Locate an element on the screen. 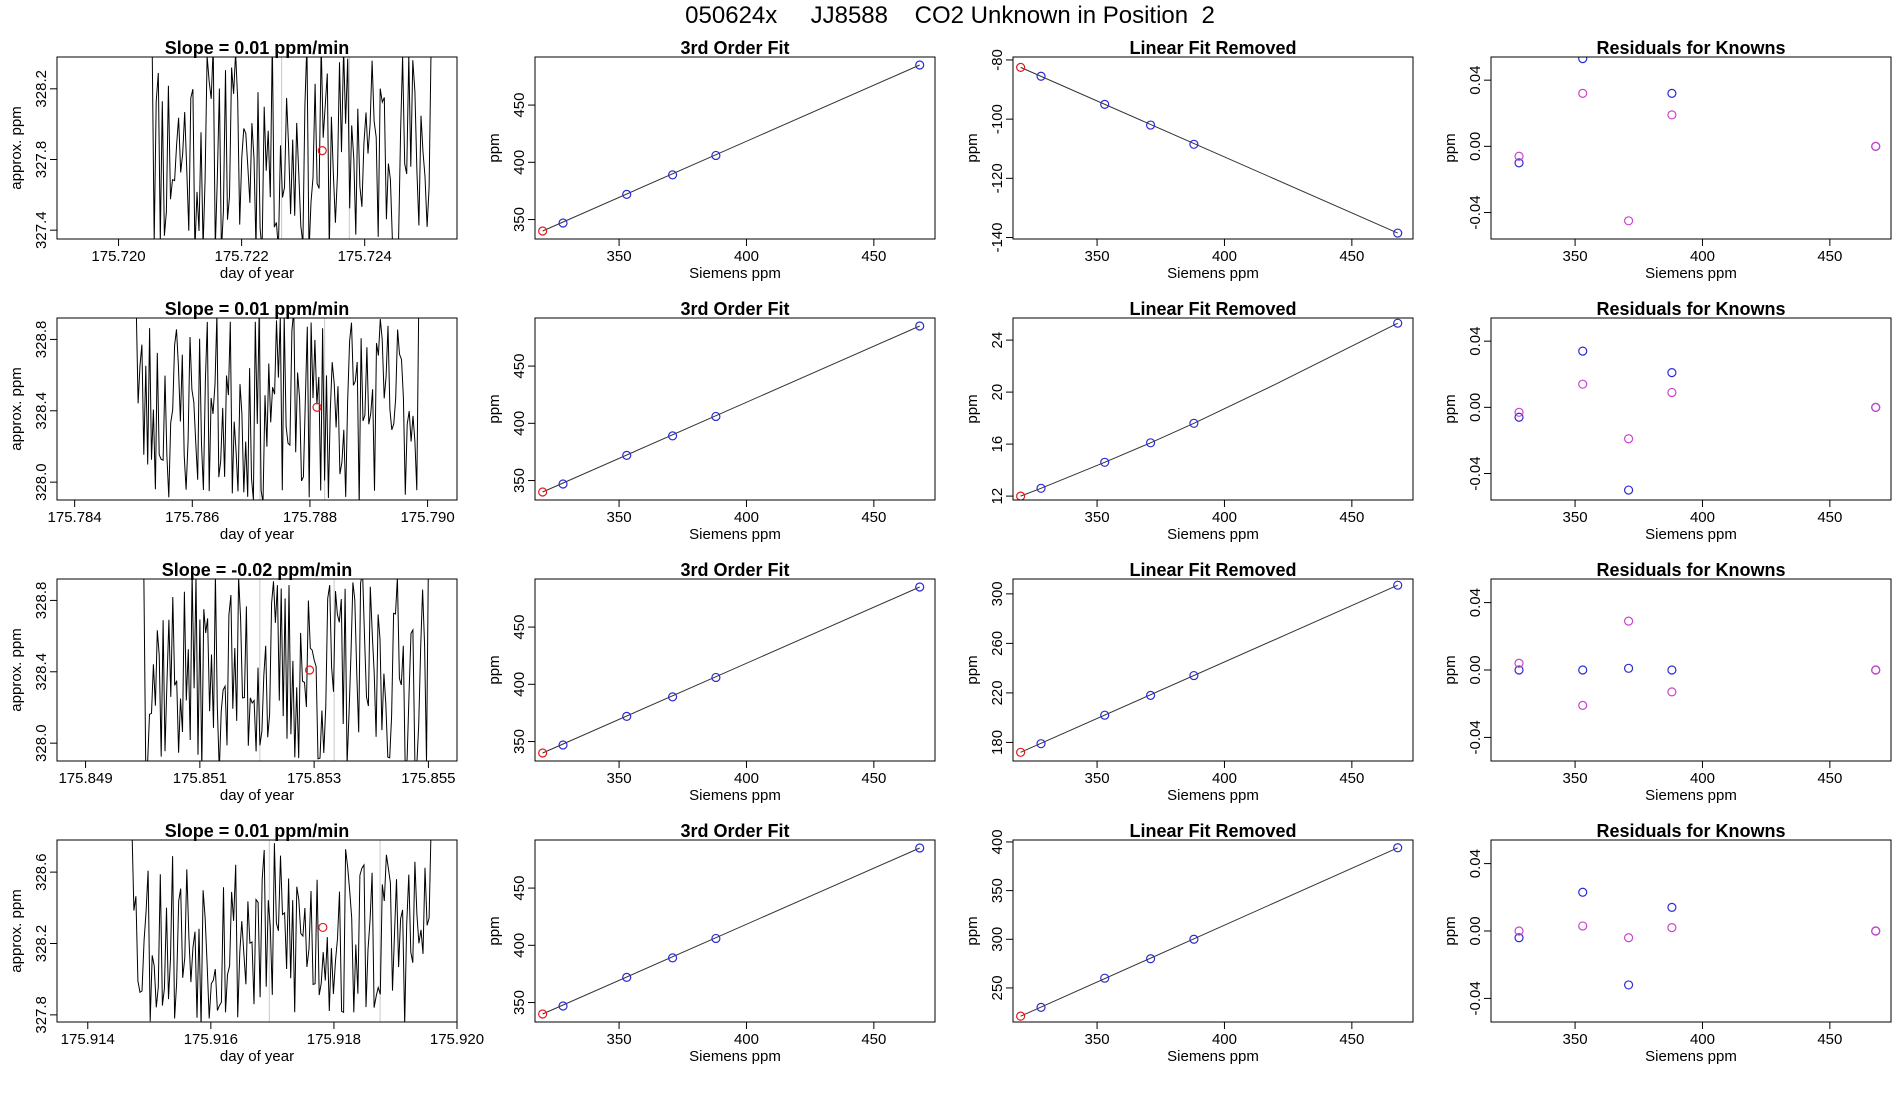  y-tick-label: 16 is located at coordinates (997, 444).